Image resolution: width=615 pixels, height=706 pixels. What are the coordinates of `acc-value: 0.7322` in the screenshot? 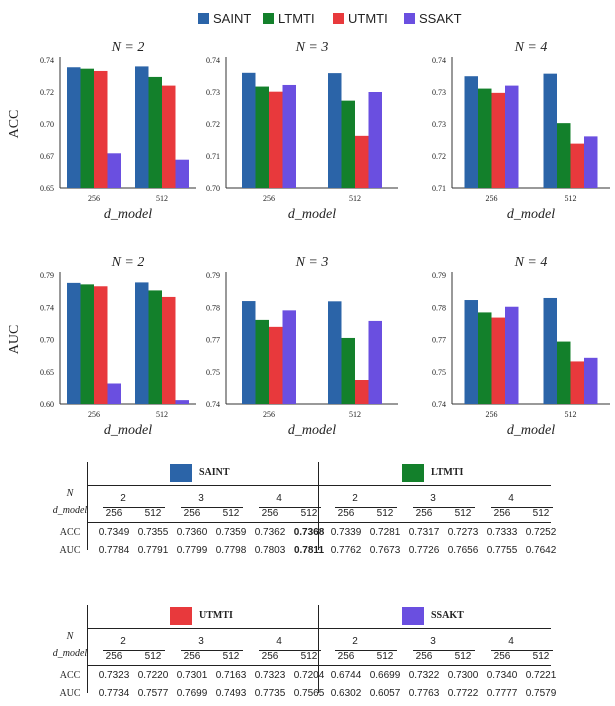 It's located at (424, 675).